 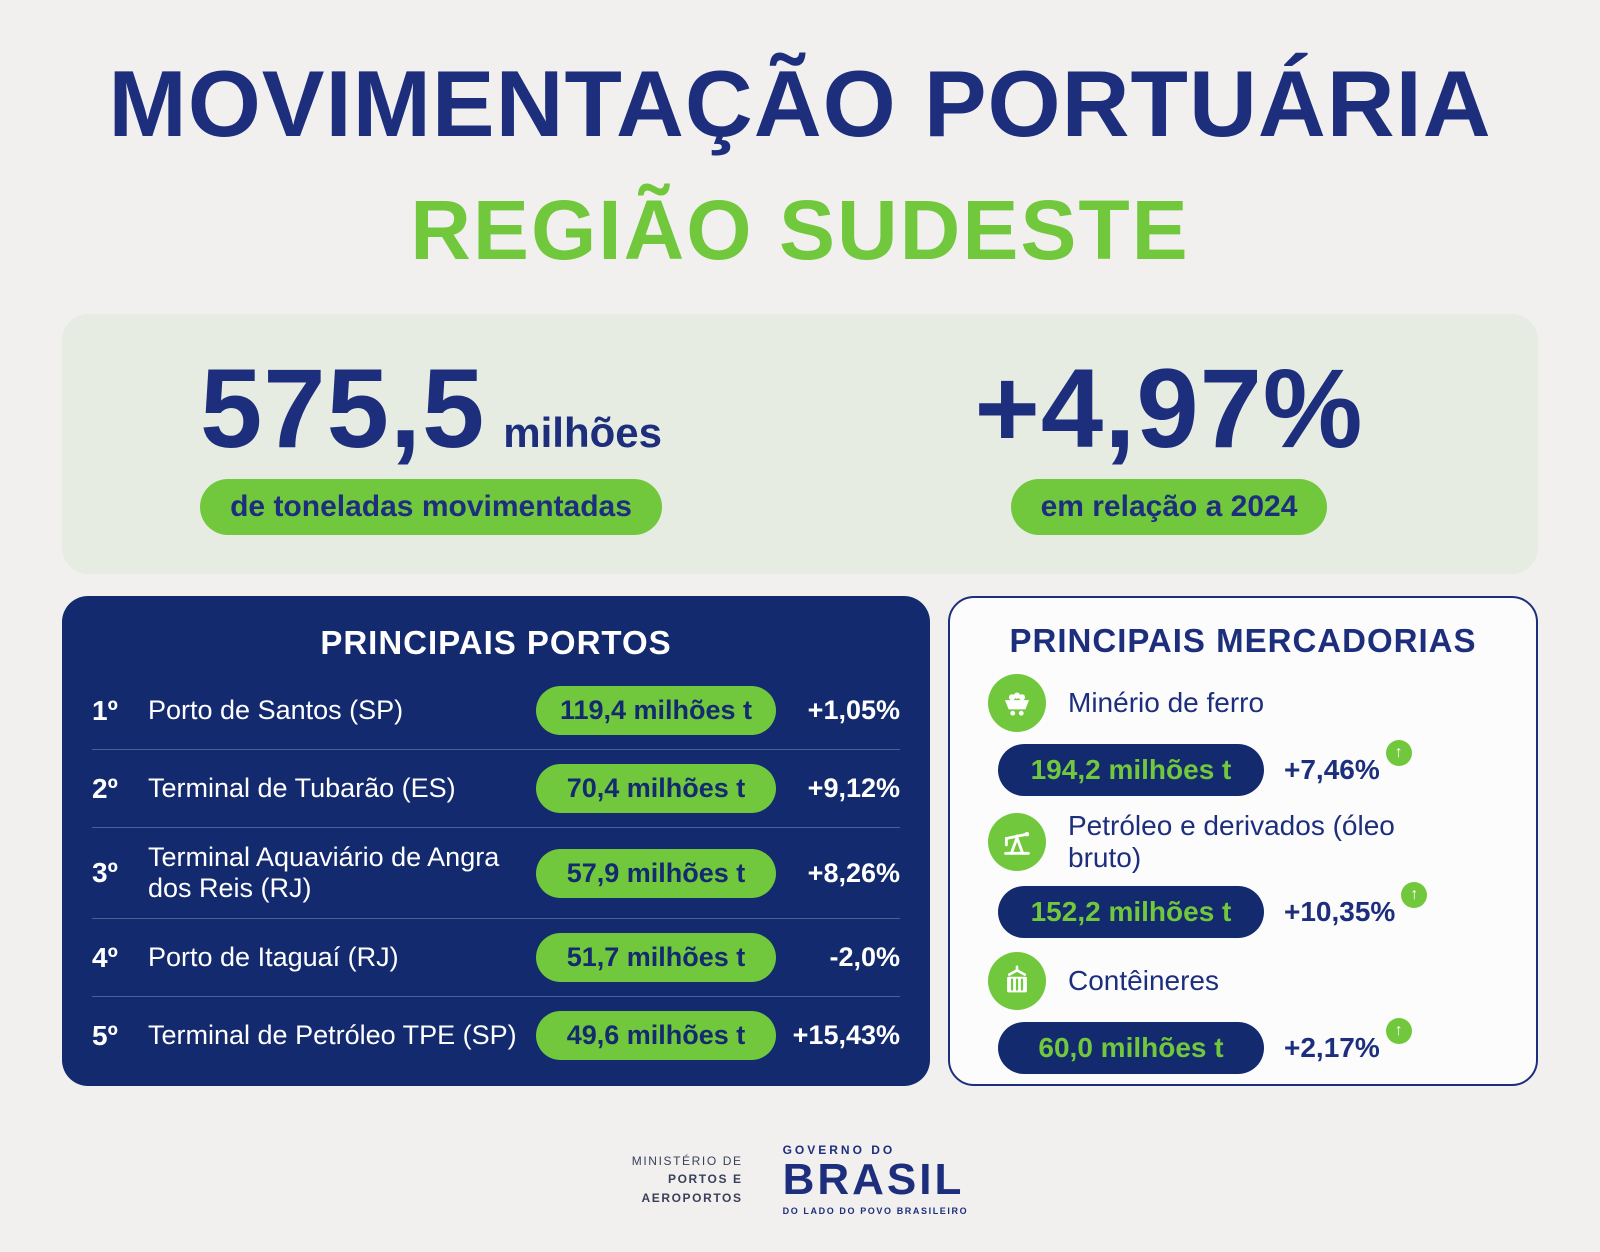 What do you see at coordinates (853, 872) in the screenshot?
I see `port-variation: +8,26%` at bounding box center [853, 872].